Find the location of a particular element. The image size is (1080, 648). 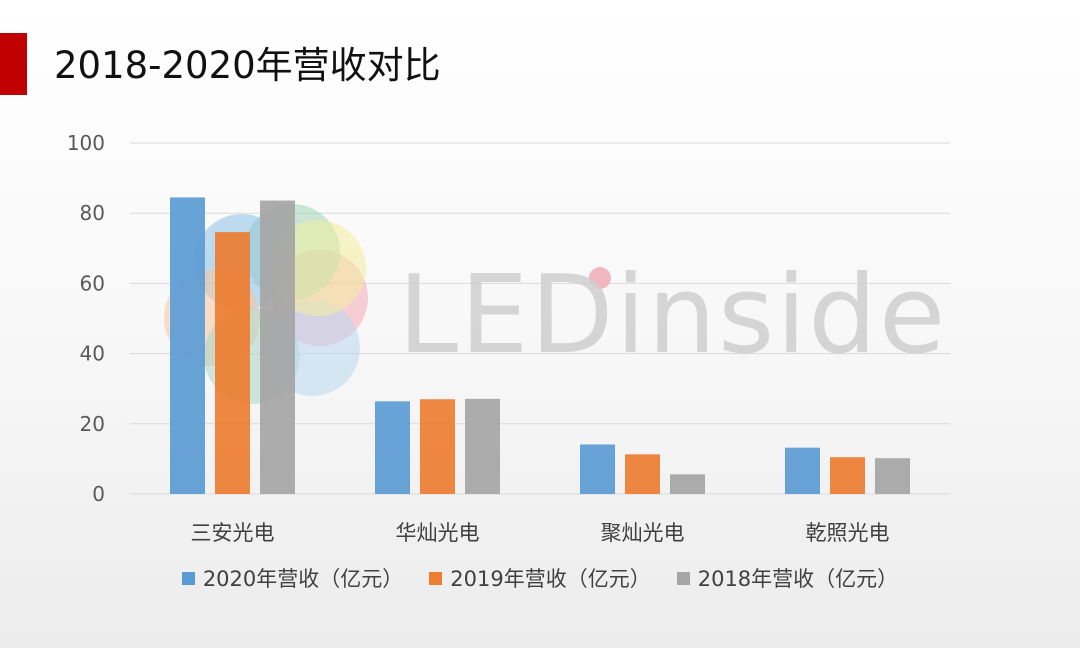

y-tick-label: 0 is located at coordinates (98, 494).